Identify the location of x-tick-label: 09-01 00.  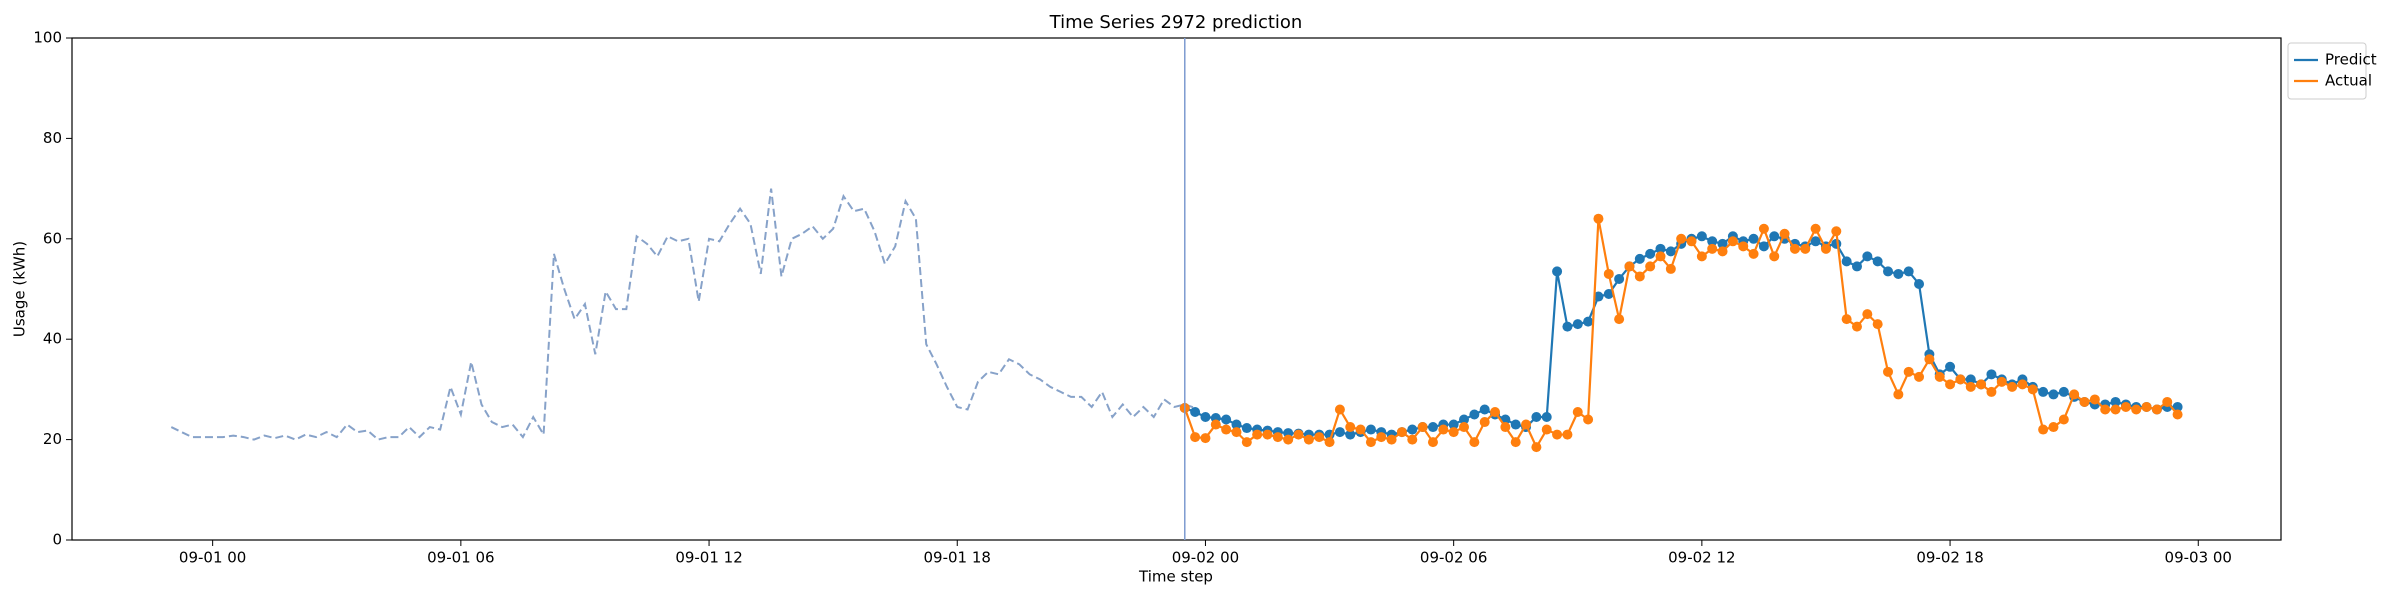
(212, 558).